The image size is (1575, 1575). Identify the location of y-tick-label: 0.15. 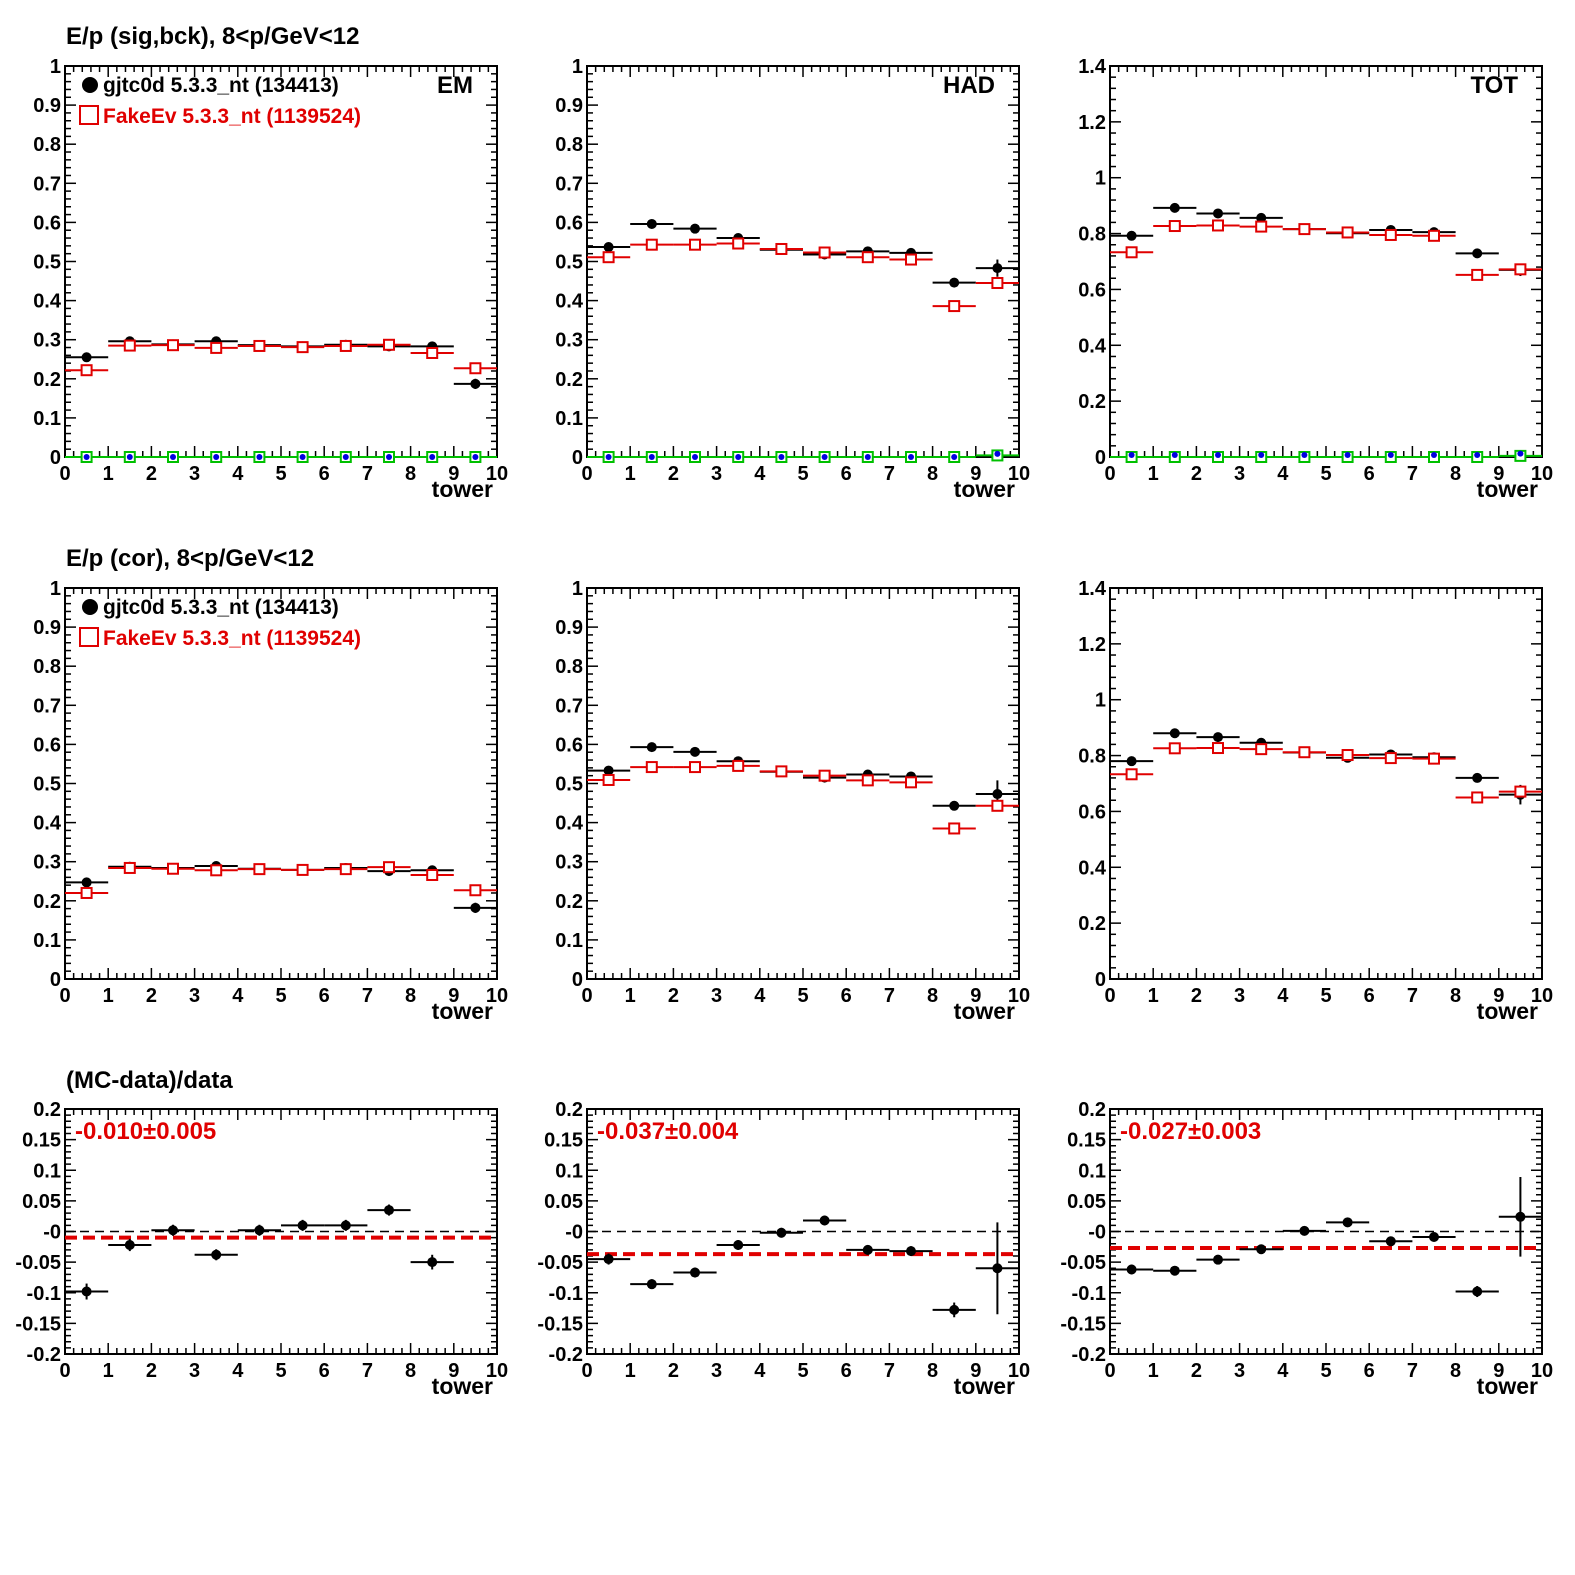
(563, 1141).